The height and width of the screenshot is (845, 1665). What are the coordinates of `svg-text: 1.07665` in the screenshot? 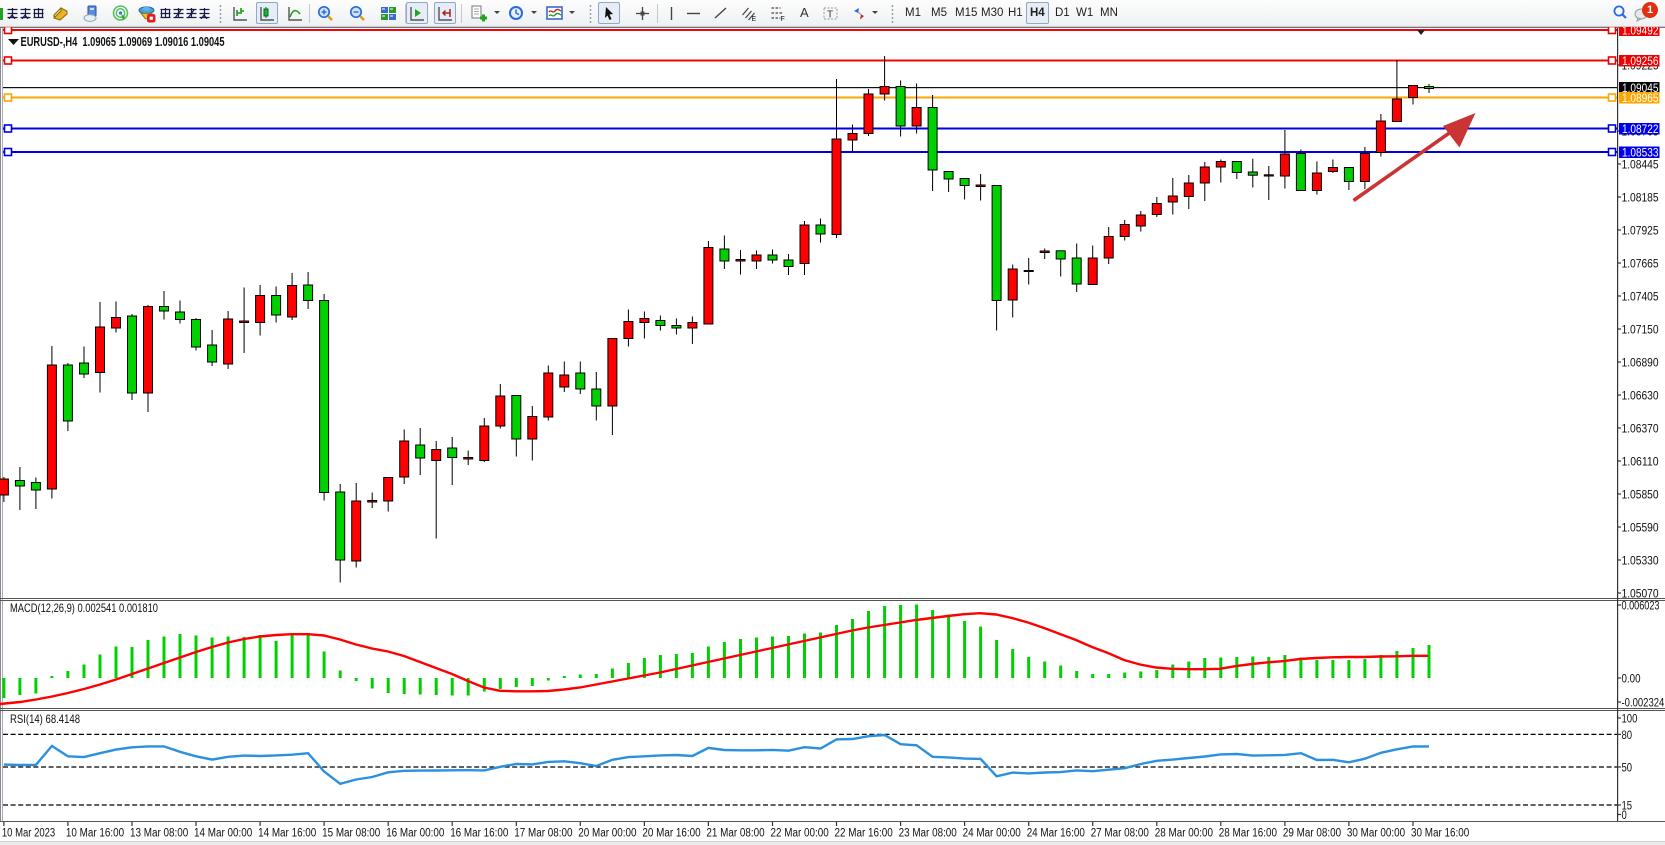 It's located at (1640, 264).